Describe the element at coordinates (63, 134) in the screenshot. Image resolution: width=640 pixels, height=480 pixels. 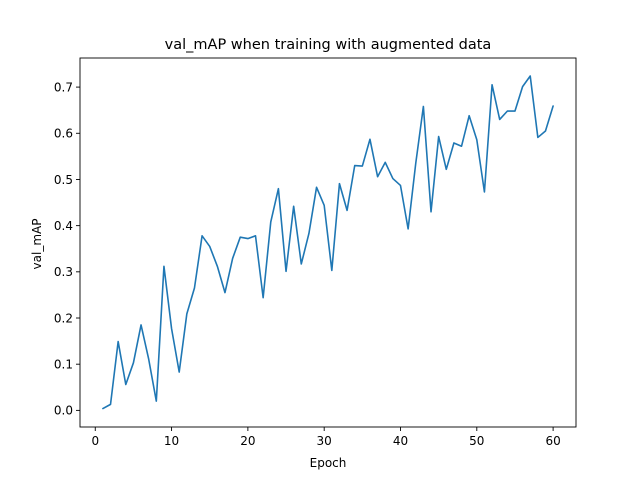
I see `y-tick-label: 0.6` at that location.